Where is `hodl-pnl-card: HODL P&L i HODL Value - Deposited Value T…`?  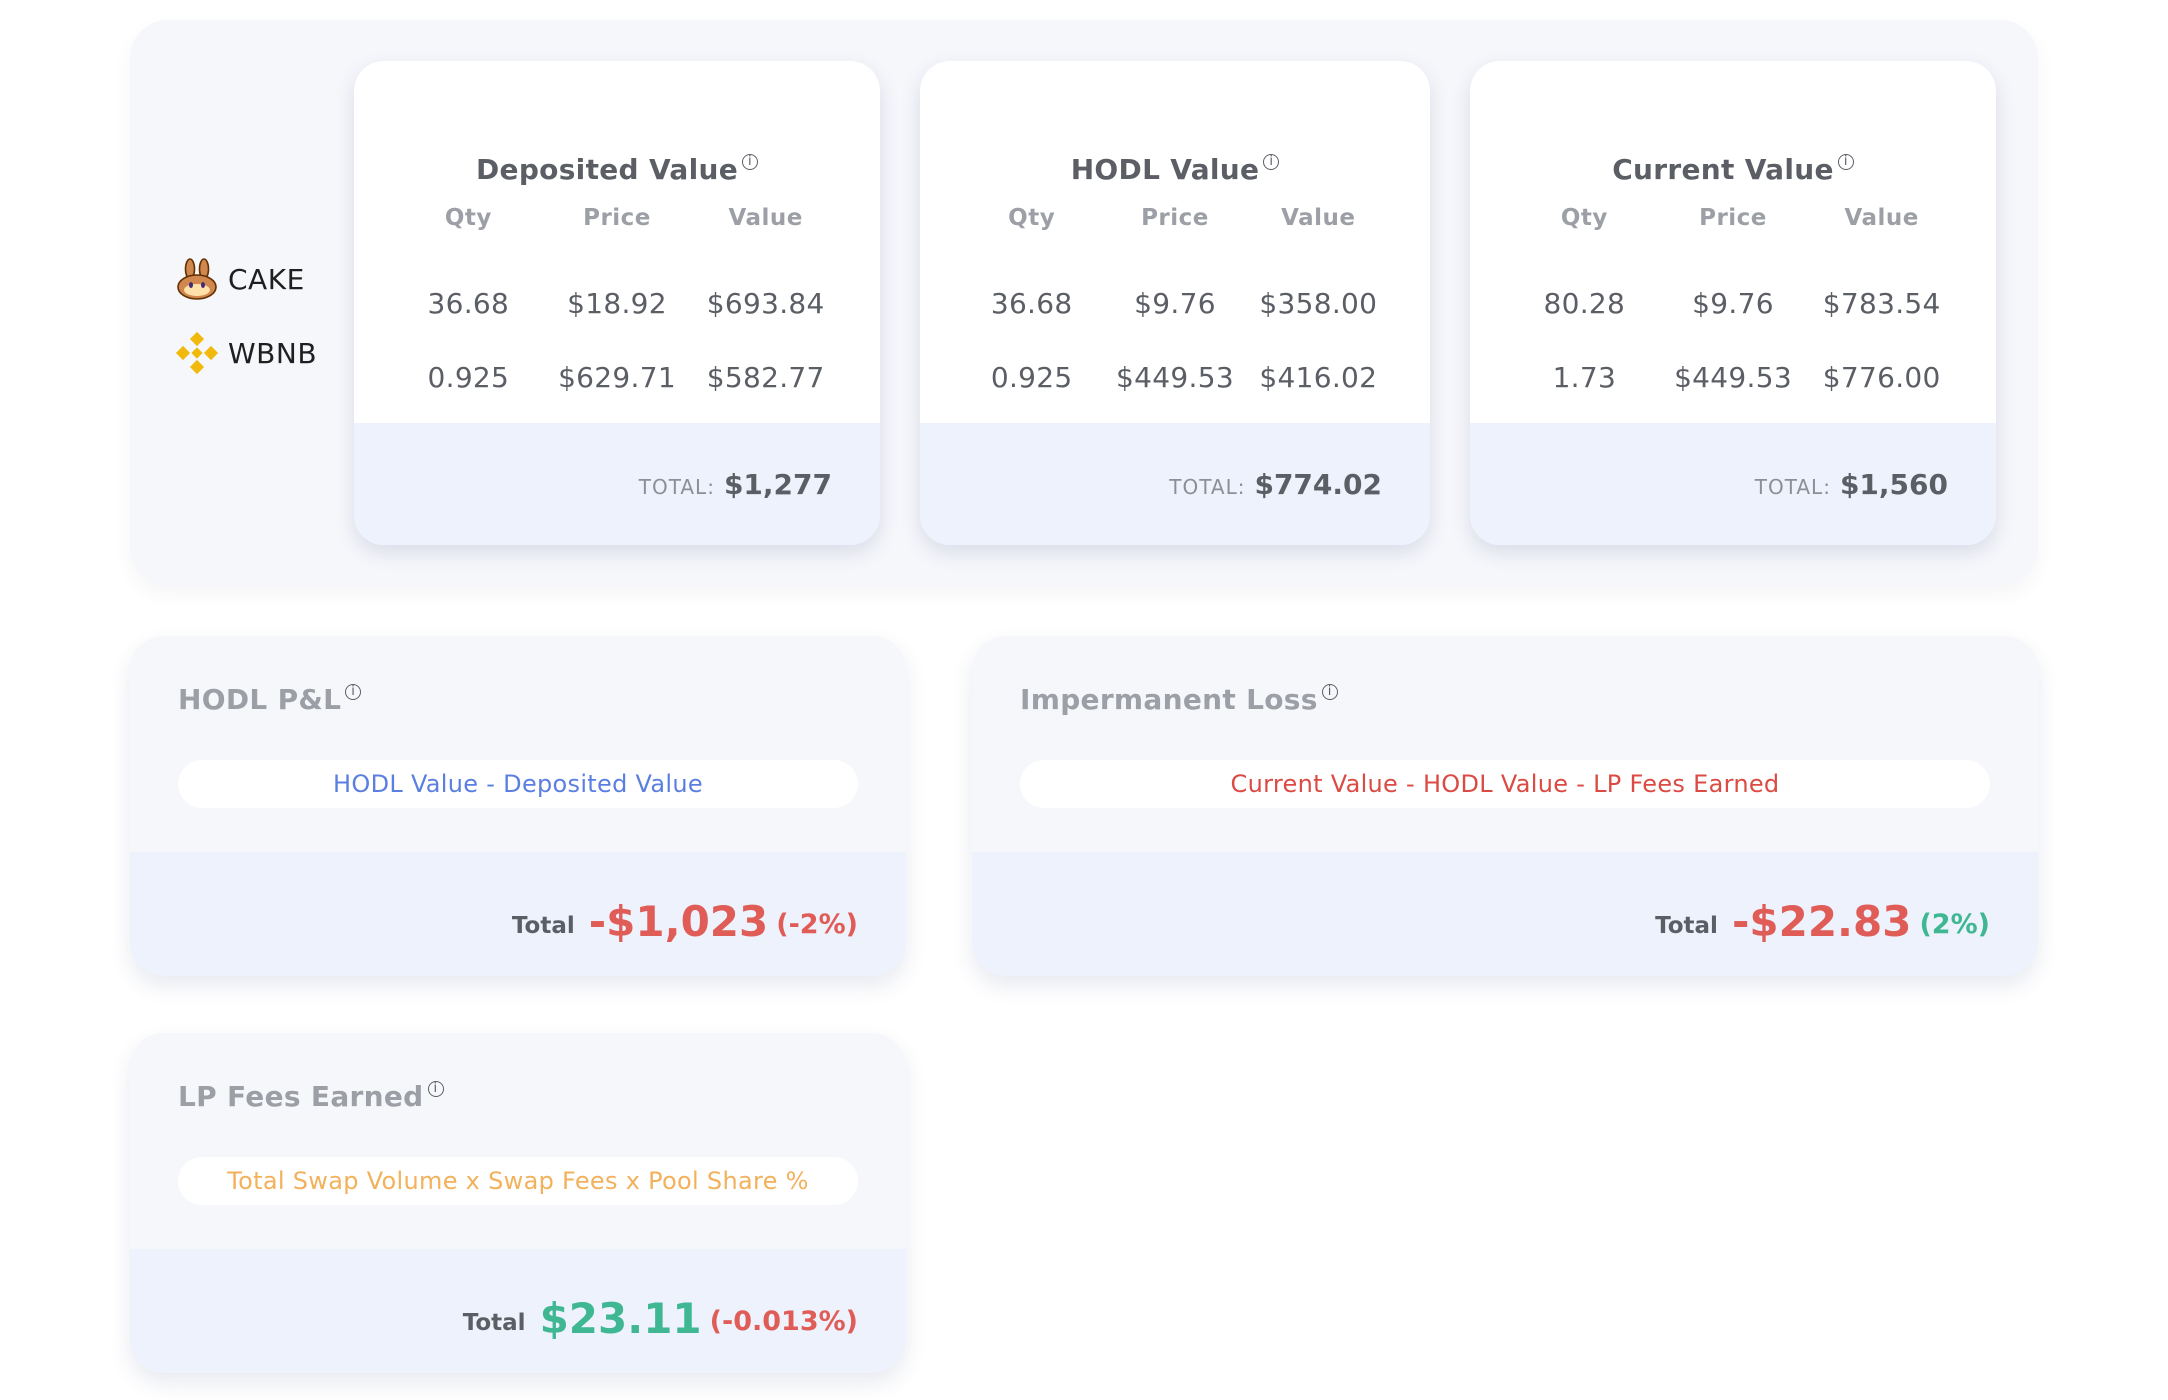 hodl-pnl-card: HODL P&L i HODL Value - Deposited Value T… is located at coordinates (518, 806).